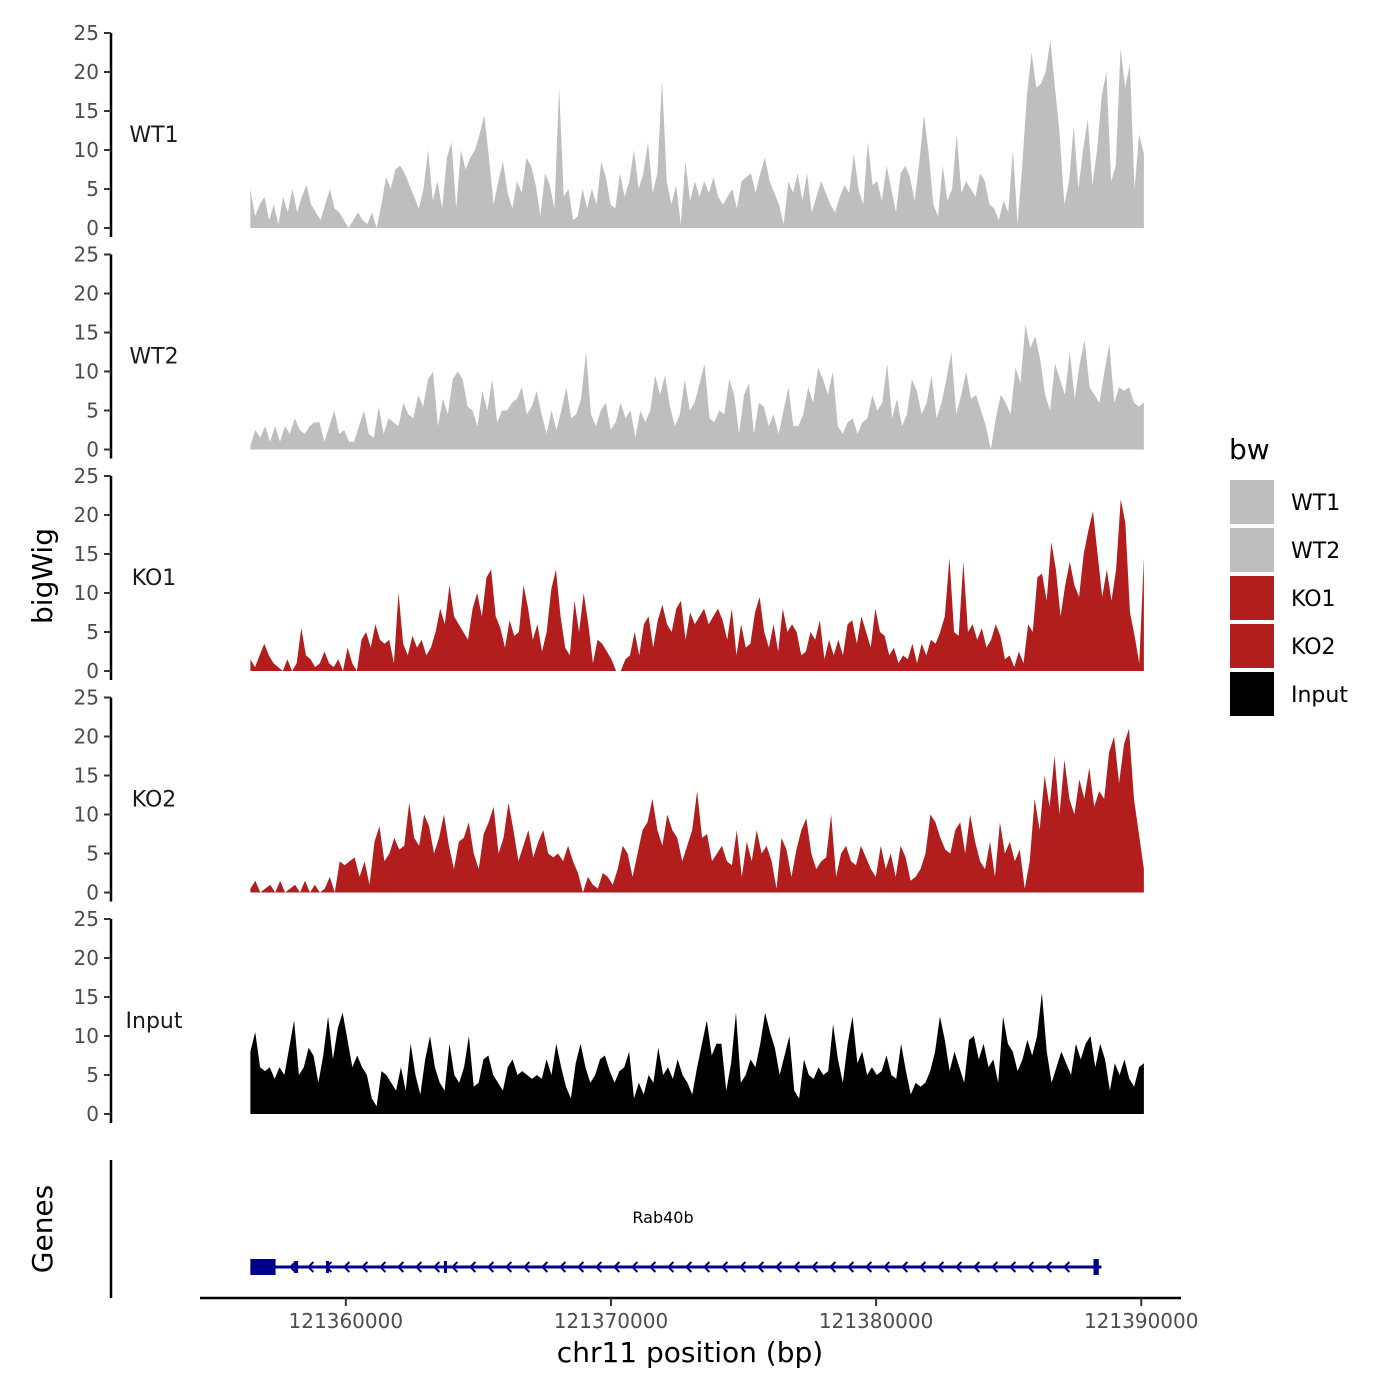 The height and width of the screenshot is (1400, 1400). Describe the element at coordinates (699, 1314) in the screenshot. I see `x-axis: 121360000 121370000 121380000 121390000` at that location.